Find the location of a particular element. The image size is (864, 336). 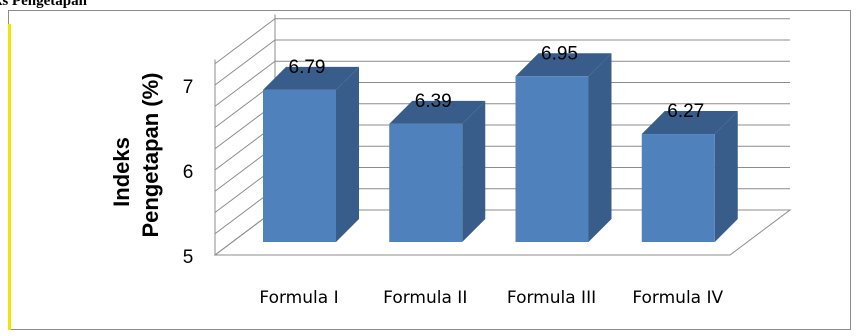

clipped-heading: ks Pengetapan is located at coordinates (43, 4).